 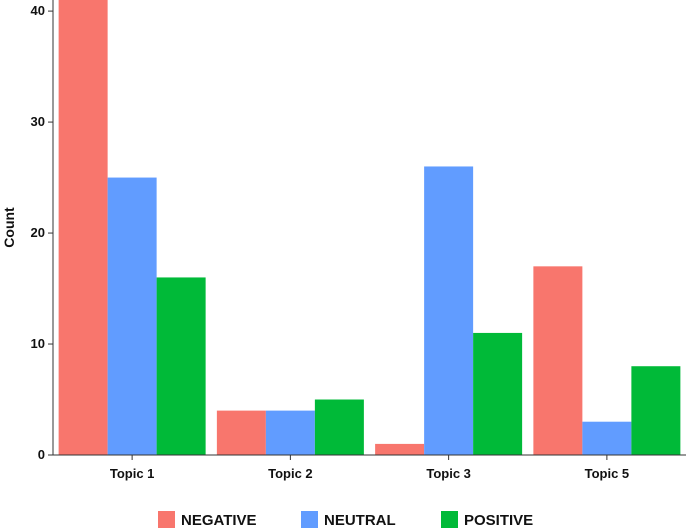 I want to click on x-tick-label: Topic 3, so click(x=448, y=473).